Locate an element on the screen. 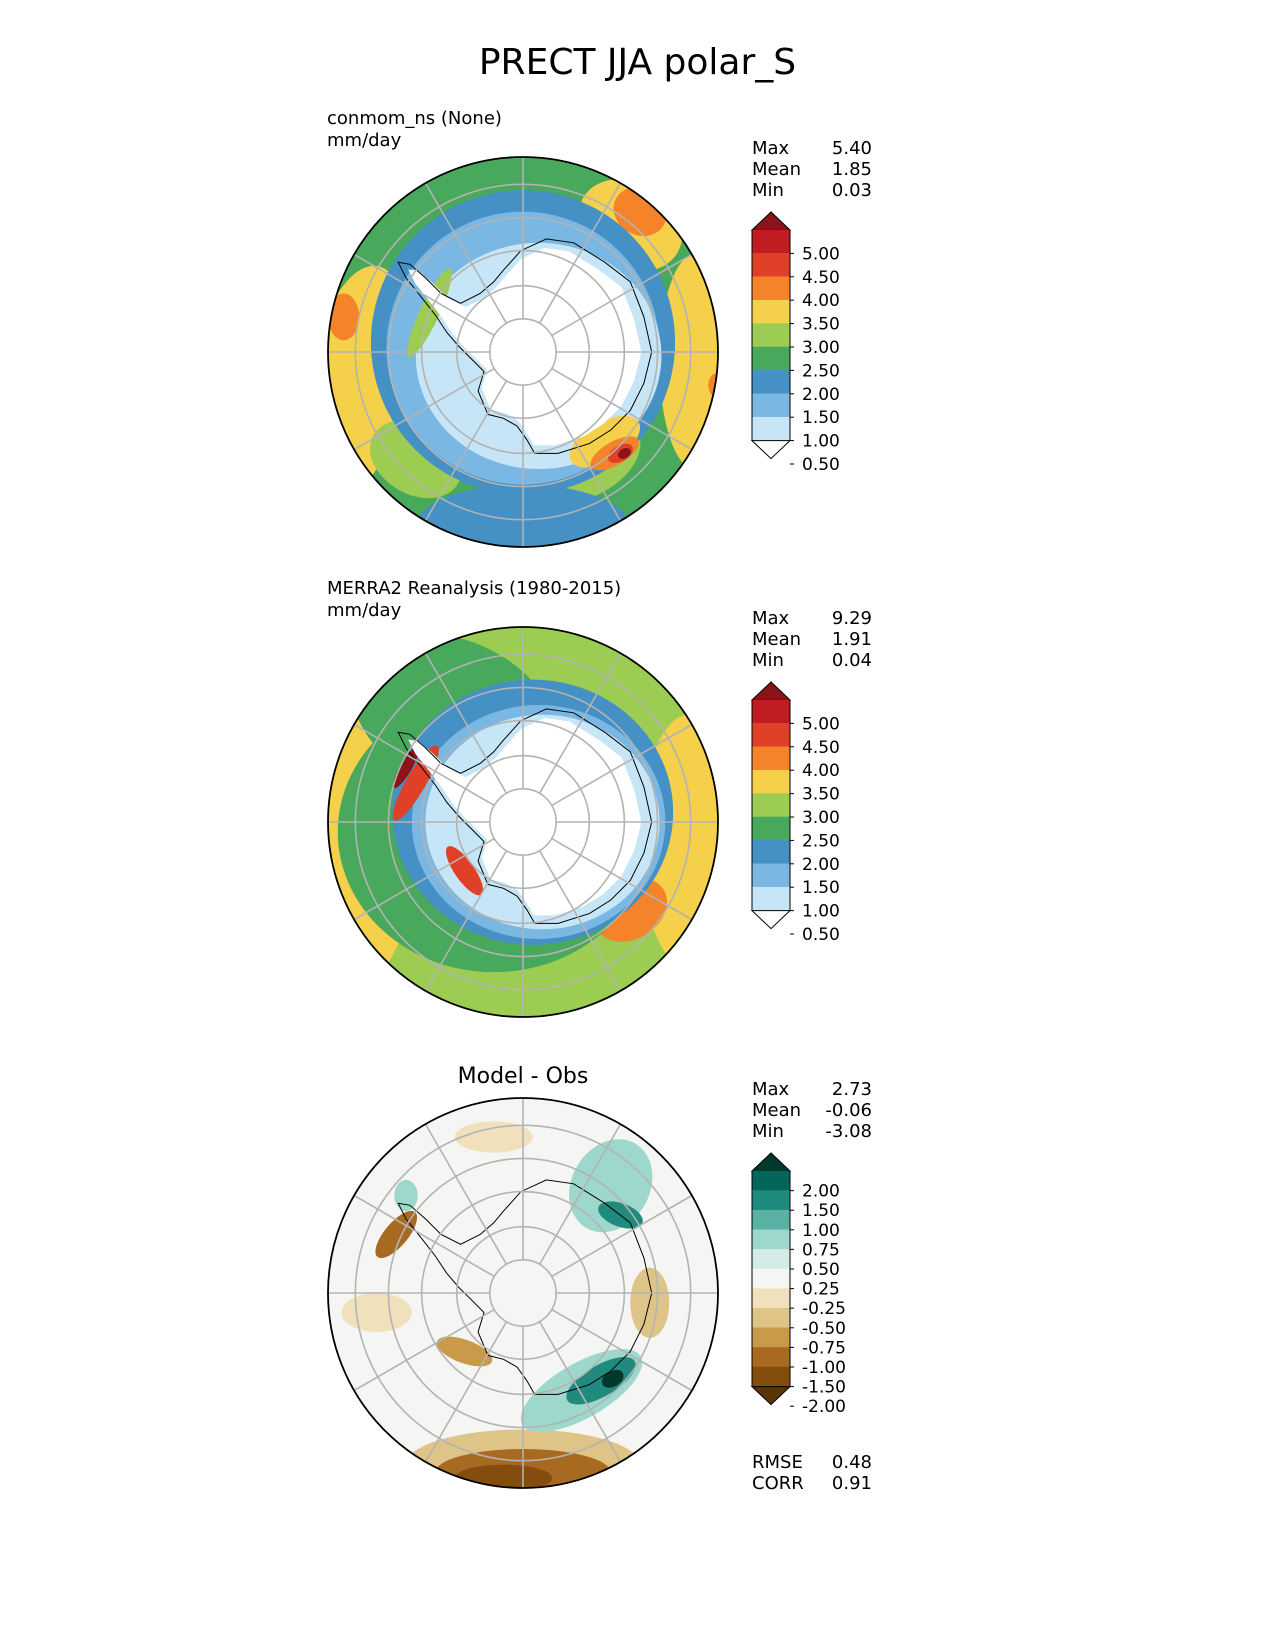  difference-colorbar-tick-label: -2.00 is located at coordinates (824, 1407).